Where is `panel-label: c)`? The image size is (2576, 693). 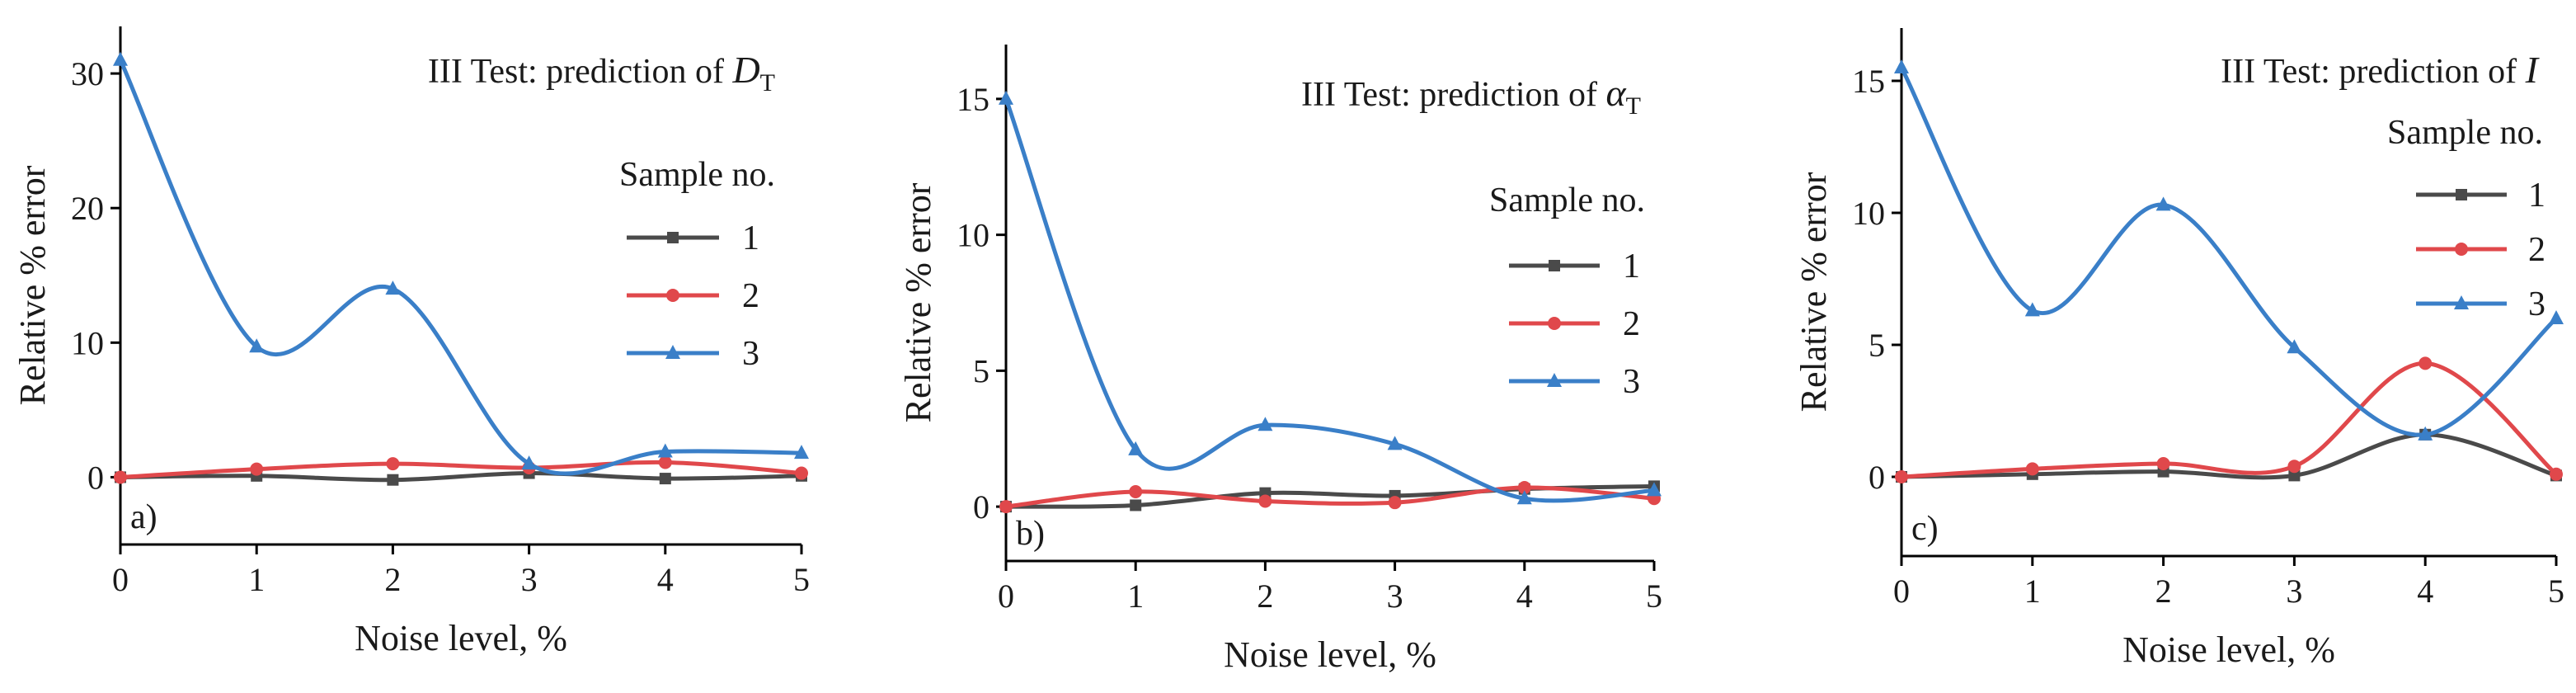 panel-label: c) is located at coordinates (1925, 529).